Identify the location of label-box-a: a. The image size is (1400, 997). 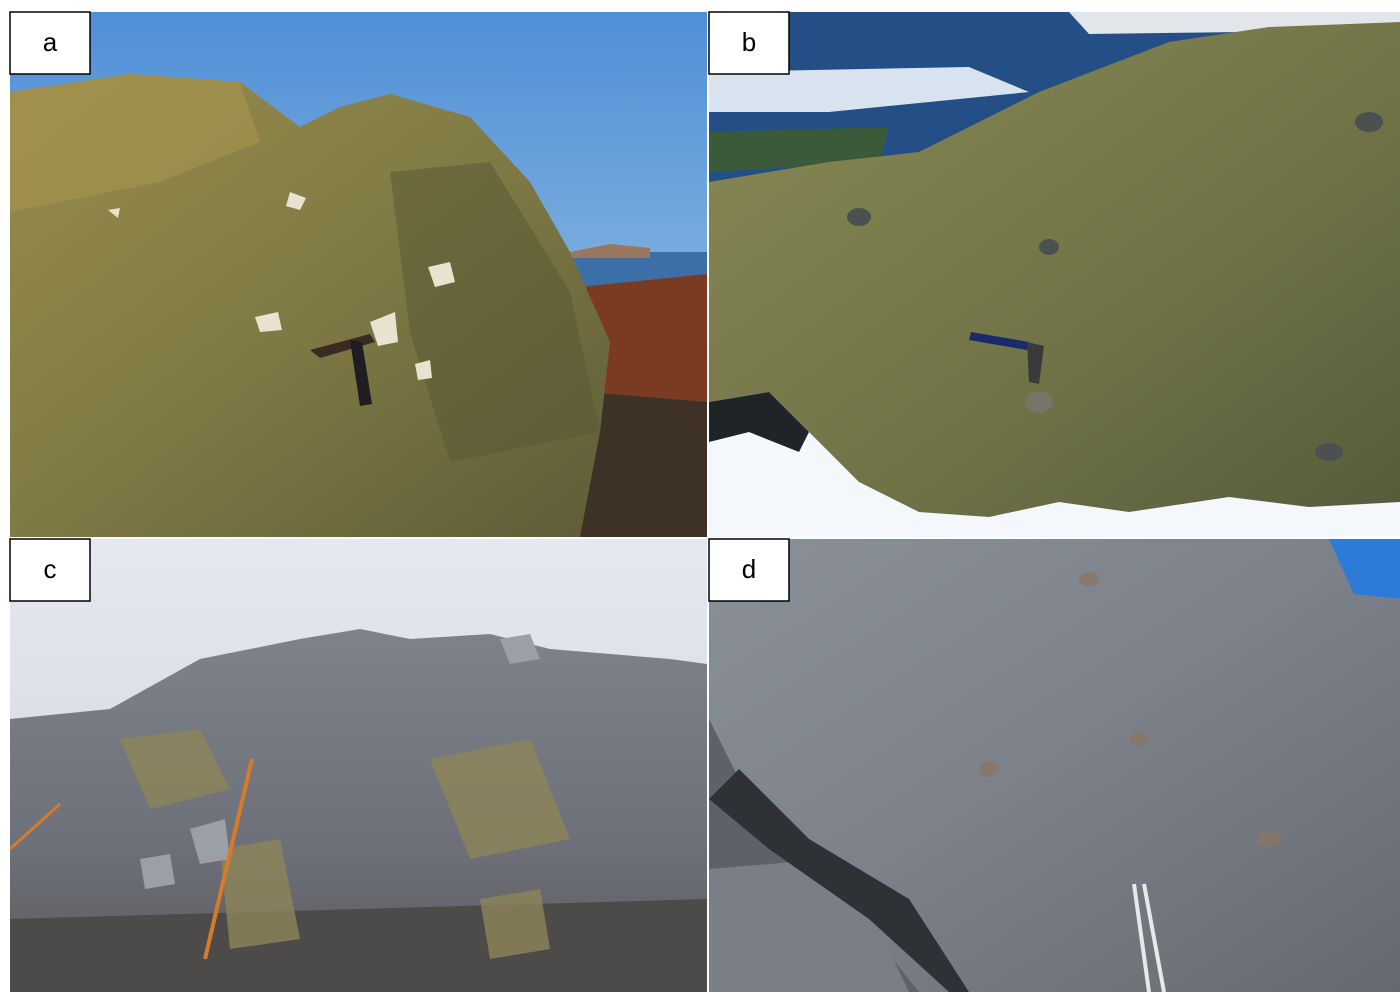
(50, 43).